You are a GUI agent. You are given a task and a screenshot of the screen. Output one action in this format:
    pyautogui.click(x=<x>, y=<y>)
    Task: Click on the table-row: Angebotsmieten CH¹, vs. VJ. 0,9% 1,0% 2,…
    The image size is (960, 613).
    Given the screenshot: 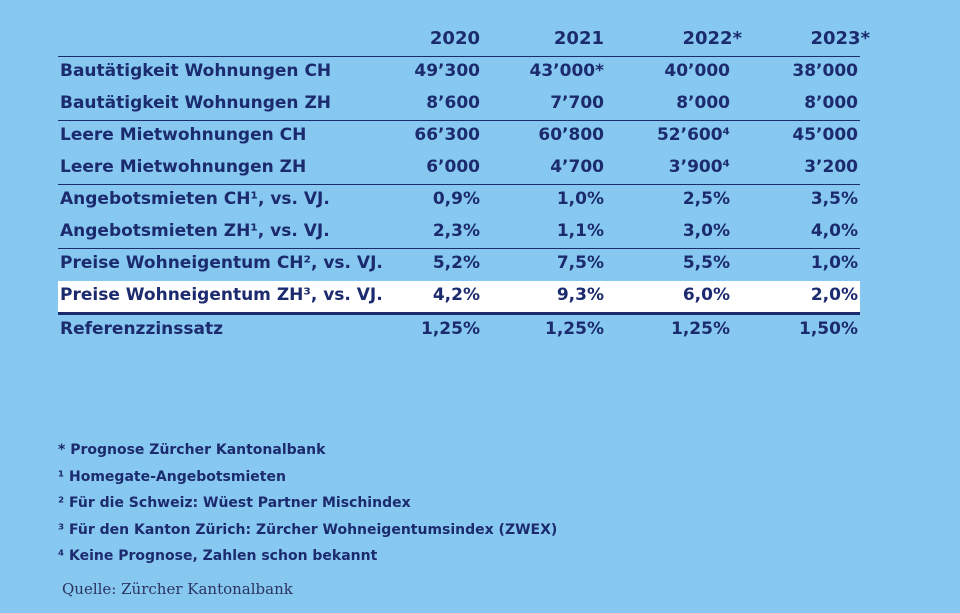 What is the action you would take?
    pyautogui.click(x=459, y=200)
    